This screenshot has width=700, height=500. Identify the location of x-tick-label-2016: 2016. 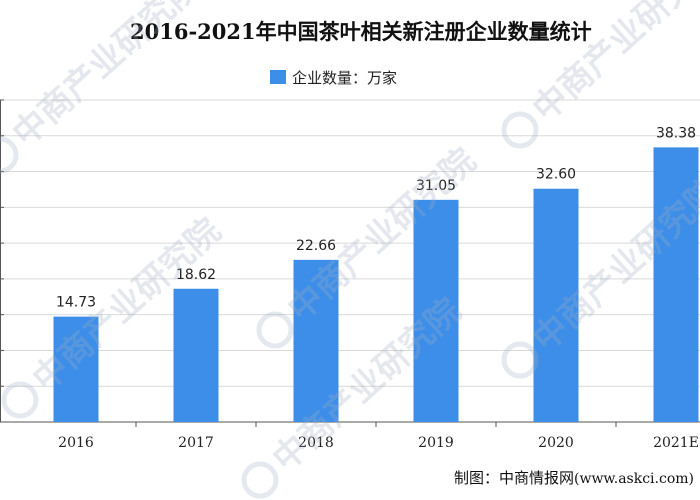
(76, 443).